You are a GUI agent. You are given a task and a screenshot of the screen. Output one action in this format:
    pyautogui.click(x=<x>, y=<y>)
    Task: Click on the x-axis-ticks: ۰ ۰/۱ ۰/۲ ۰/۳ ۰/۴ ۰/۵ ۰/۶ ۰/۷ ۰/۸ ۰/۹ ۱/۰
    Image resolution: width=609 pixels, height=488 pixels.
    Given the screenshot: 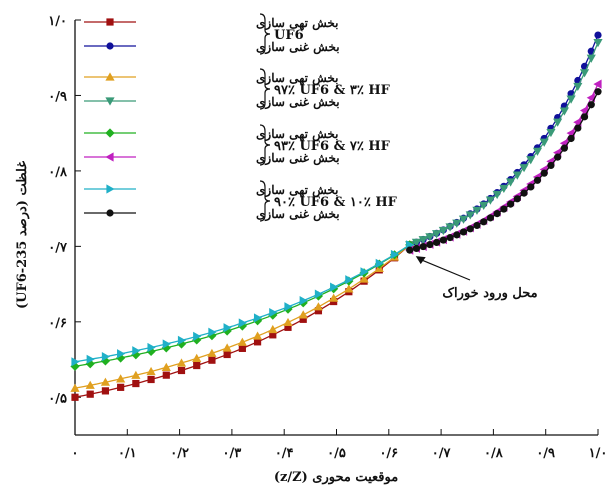 What is the action you would take?
    pyautogui.click(x=339, y=445)
    